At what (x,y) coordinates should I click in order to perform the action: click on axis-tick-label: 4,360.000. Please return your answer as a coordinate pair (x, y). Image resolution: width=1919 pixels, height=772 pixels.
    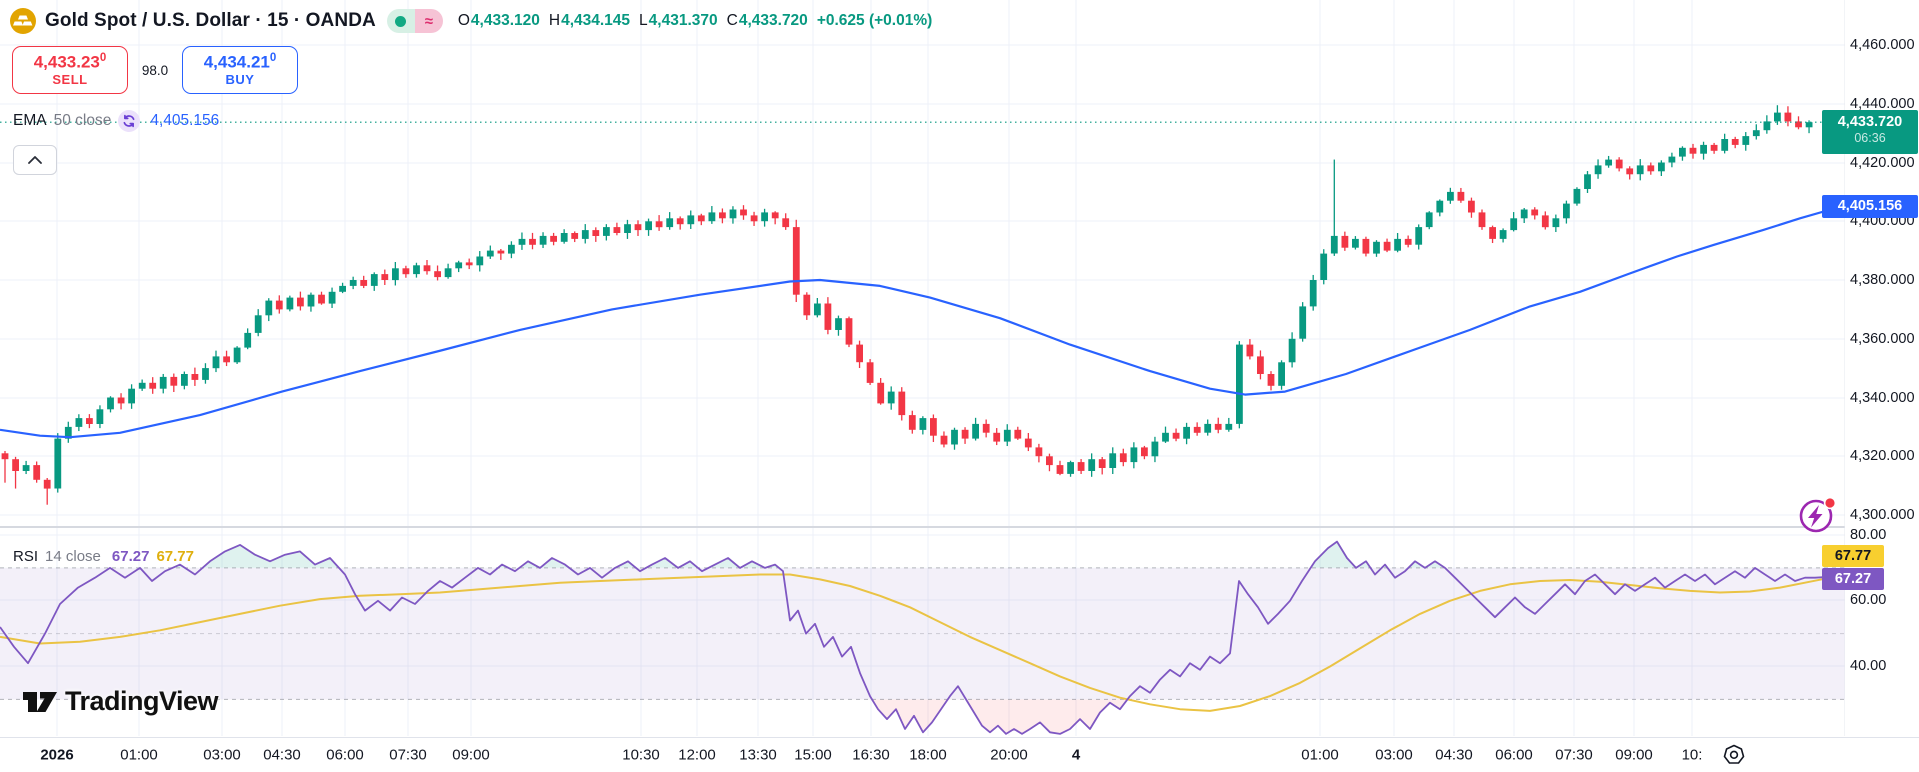
    Looking at the image, I should click on (1882, 339).